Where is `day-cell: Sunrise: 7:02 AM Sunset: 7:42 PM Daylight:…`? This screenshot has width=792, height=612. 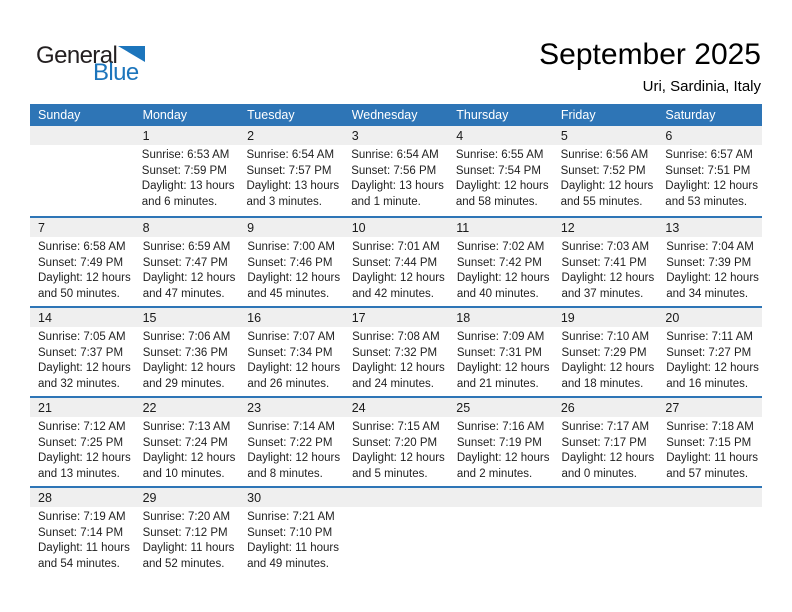 day-cell: Sunrise: 7:02 AM Sunset: 7:42 PM Daylight:… is located at coordinates (501, 269).